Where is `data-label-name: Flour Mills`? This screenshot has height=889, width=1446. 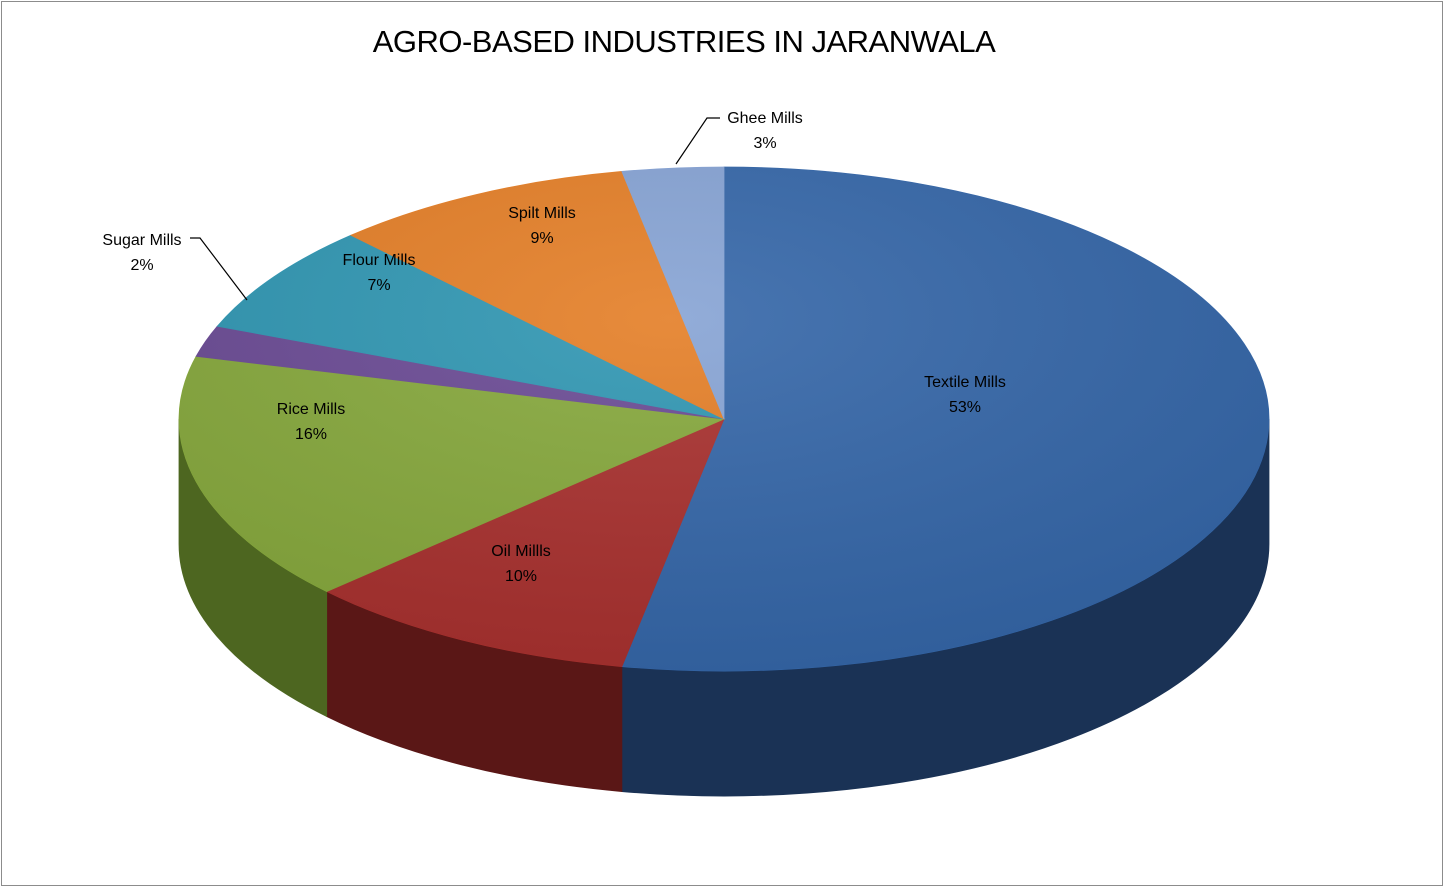 data-label-name: Flour Mills is located at coordinates (379, 260).